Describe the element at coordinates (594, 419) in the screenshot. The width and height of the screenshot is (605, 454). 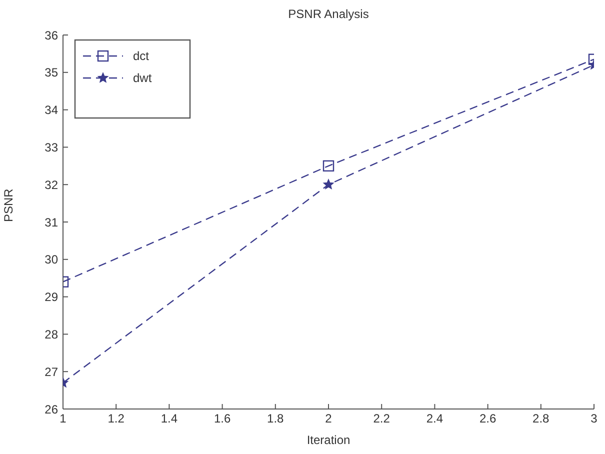
I see `x-tick-label: 3` at that location.